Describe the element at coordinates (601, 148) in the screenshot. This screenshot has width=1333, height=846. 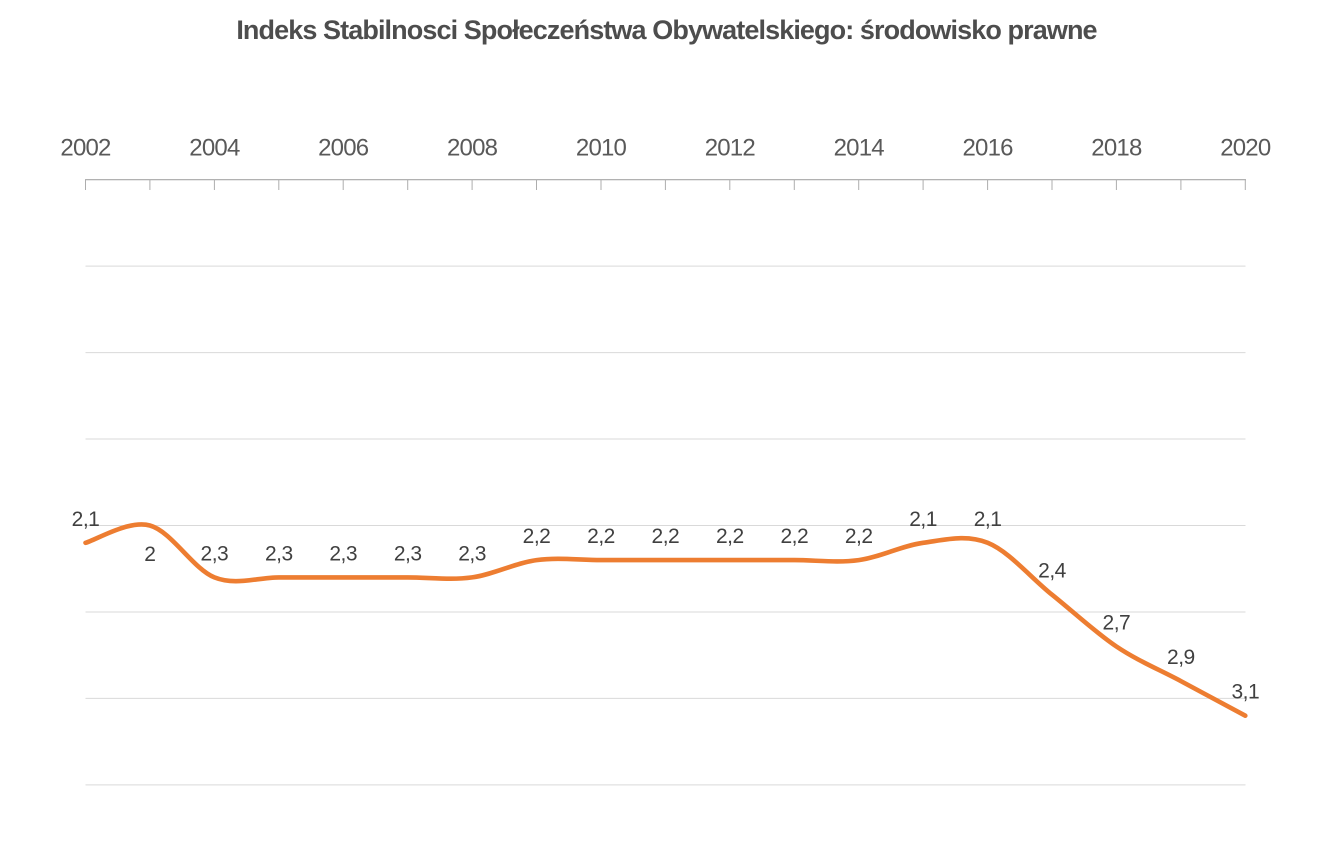
I see `svg-text: 2010` at that location.